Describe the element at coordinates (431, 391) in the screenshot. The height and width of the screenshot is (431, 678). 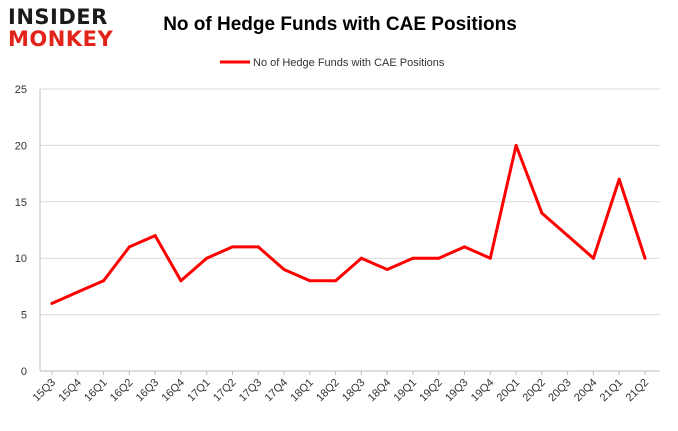
I see `x-tick-label: 19Q2` at that location.